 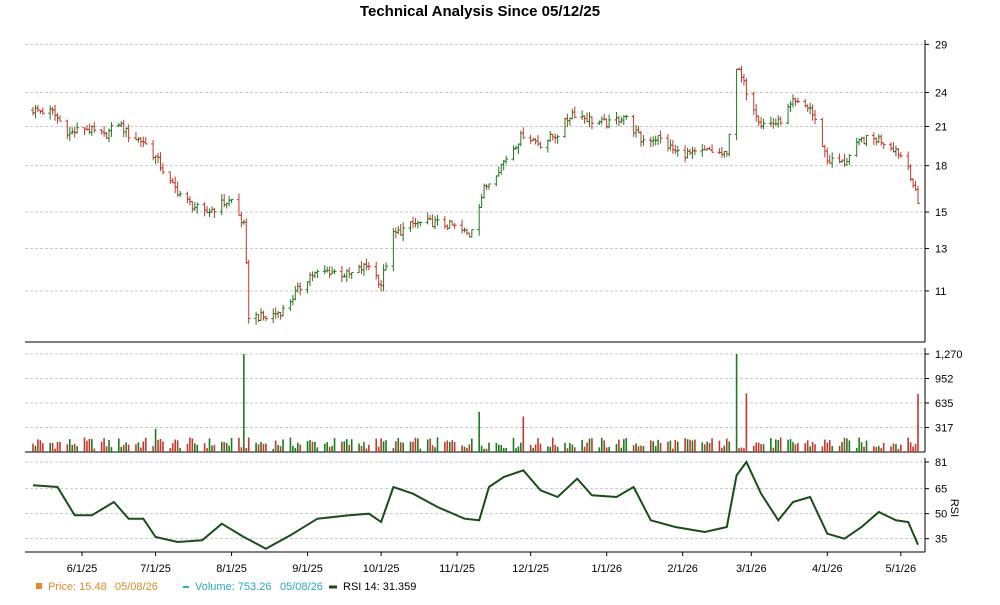 I want to click on rsi-axis-label: RSI, so click(x=954, y=508).